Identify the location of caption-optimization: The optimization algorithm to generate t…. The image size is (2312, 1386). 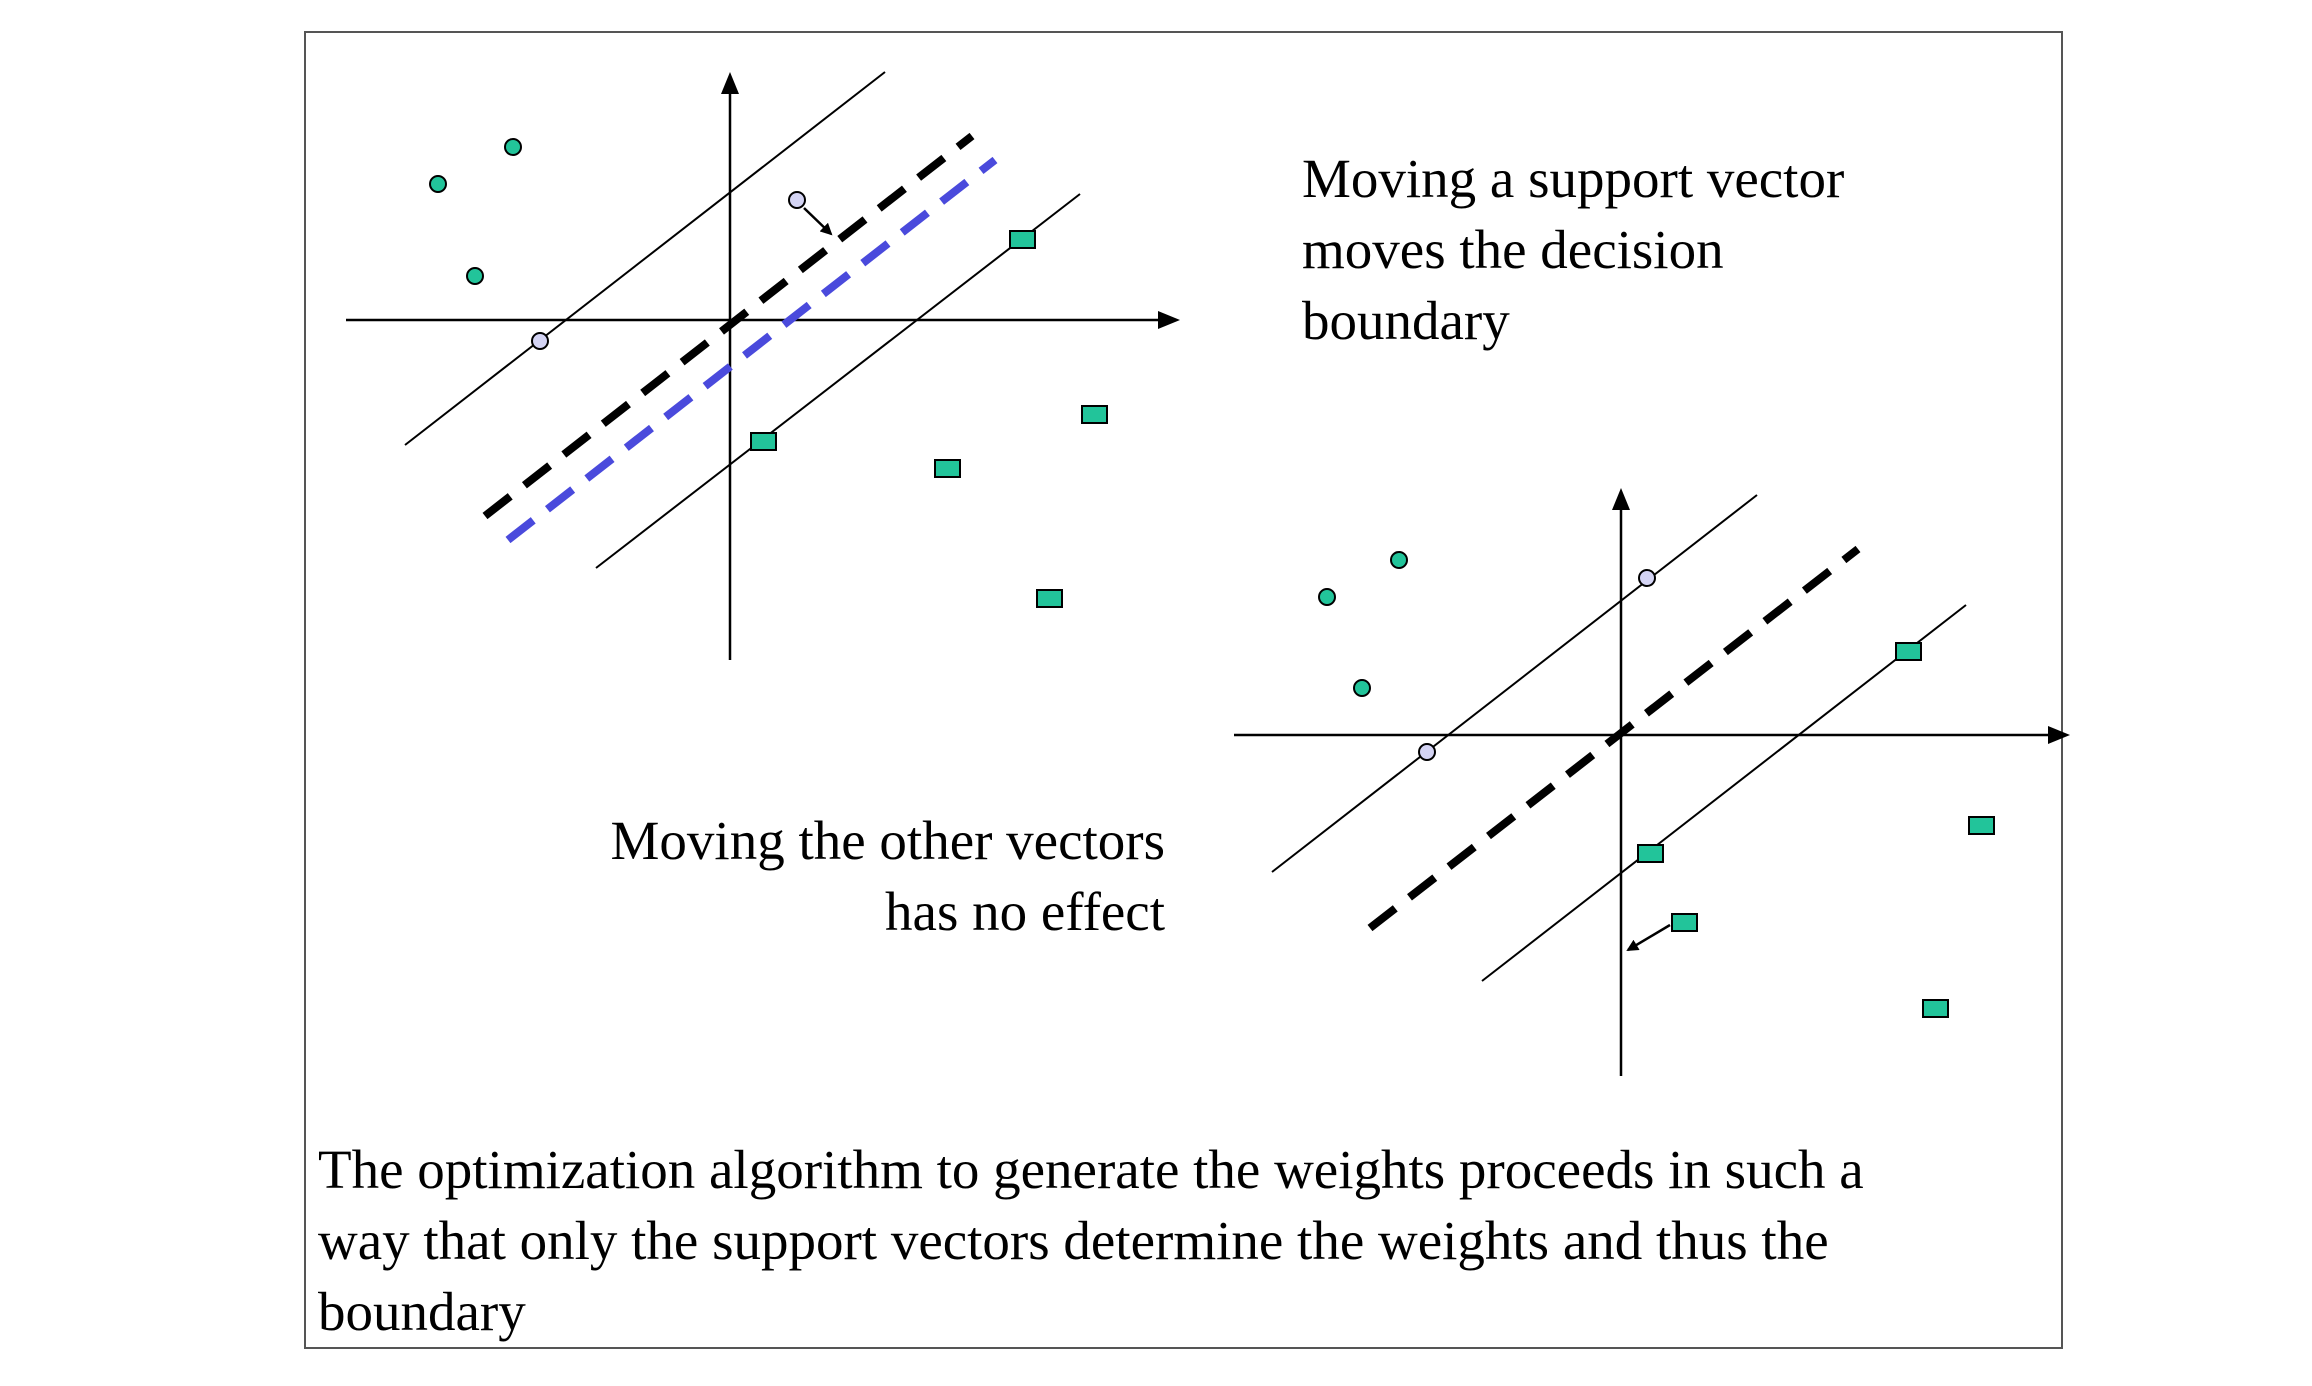
(1091, 1240).